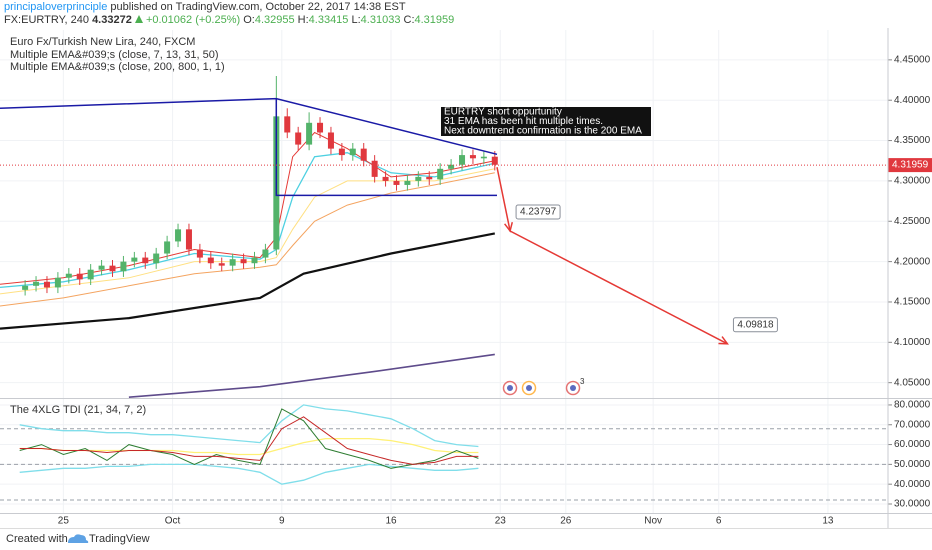 This screenshot has height=550, width=932. What do you see at coordinates (509, 227) in the screenshot?
I see `arrow-head` at bounding box center [509, 227].